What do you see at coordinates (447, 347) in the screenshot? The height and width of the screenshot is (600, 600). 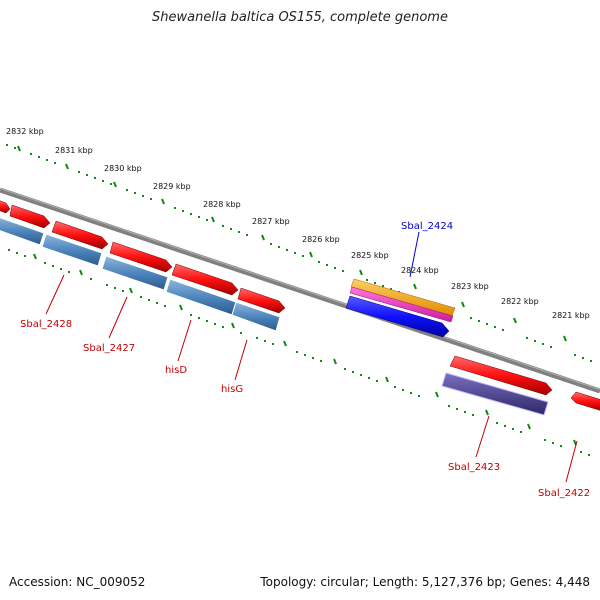 I see `highlight-feature-group` at bounding box center [447, 347].